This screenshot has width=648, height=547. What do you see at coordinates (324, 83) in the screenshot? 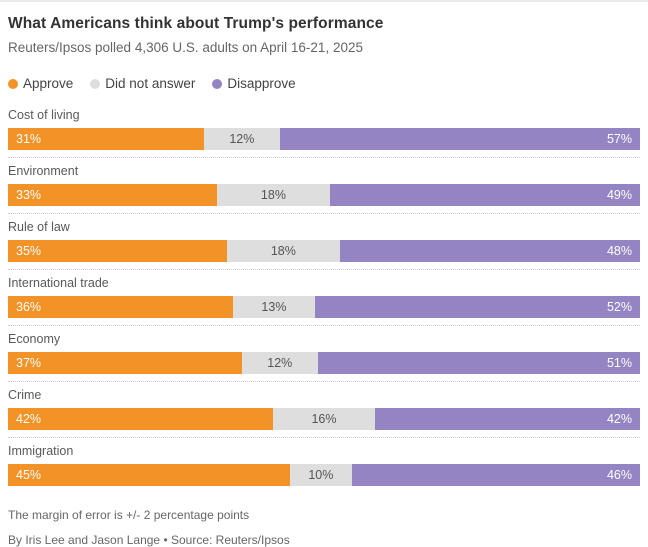
I see `legend: Approve Did not answer Disapprove` at bounding box center [324, 83].